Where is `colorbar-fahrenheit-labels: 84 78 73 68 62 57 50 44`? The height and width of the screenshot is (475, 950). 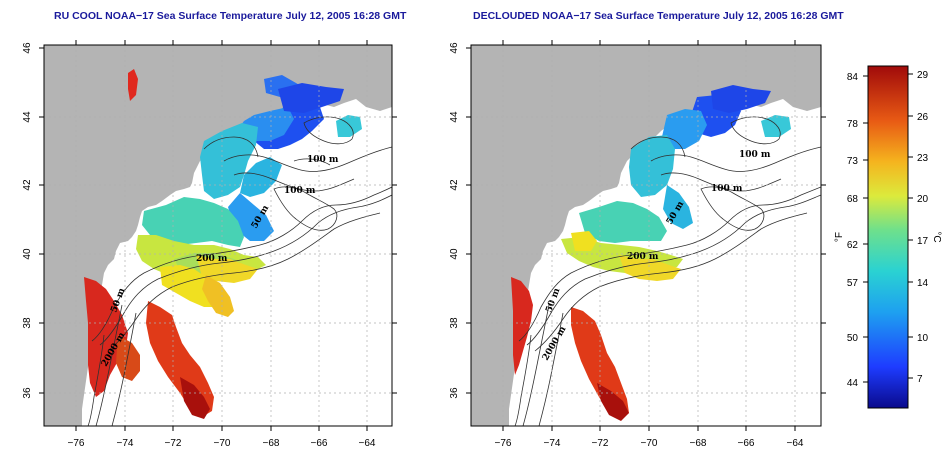
colorbar-fahrenheit-labels: 84 78 73 68 62 57 50 44 is located at coordinates (853, 230).